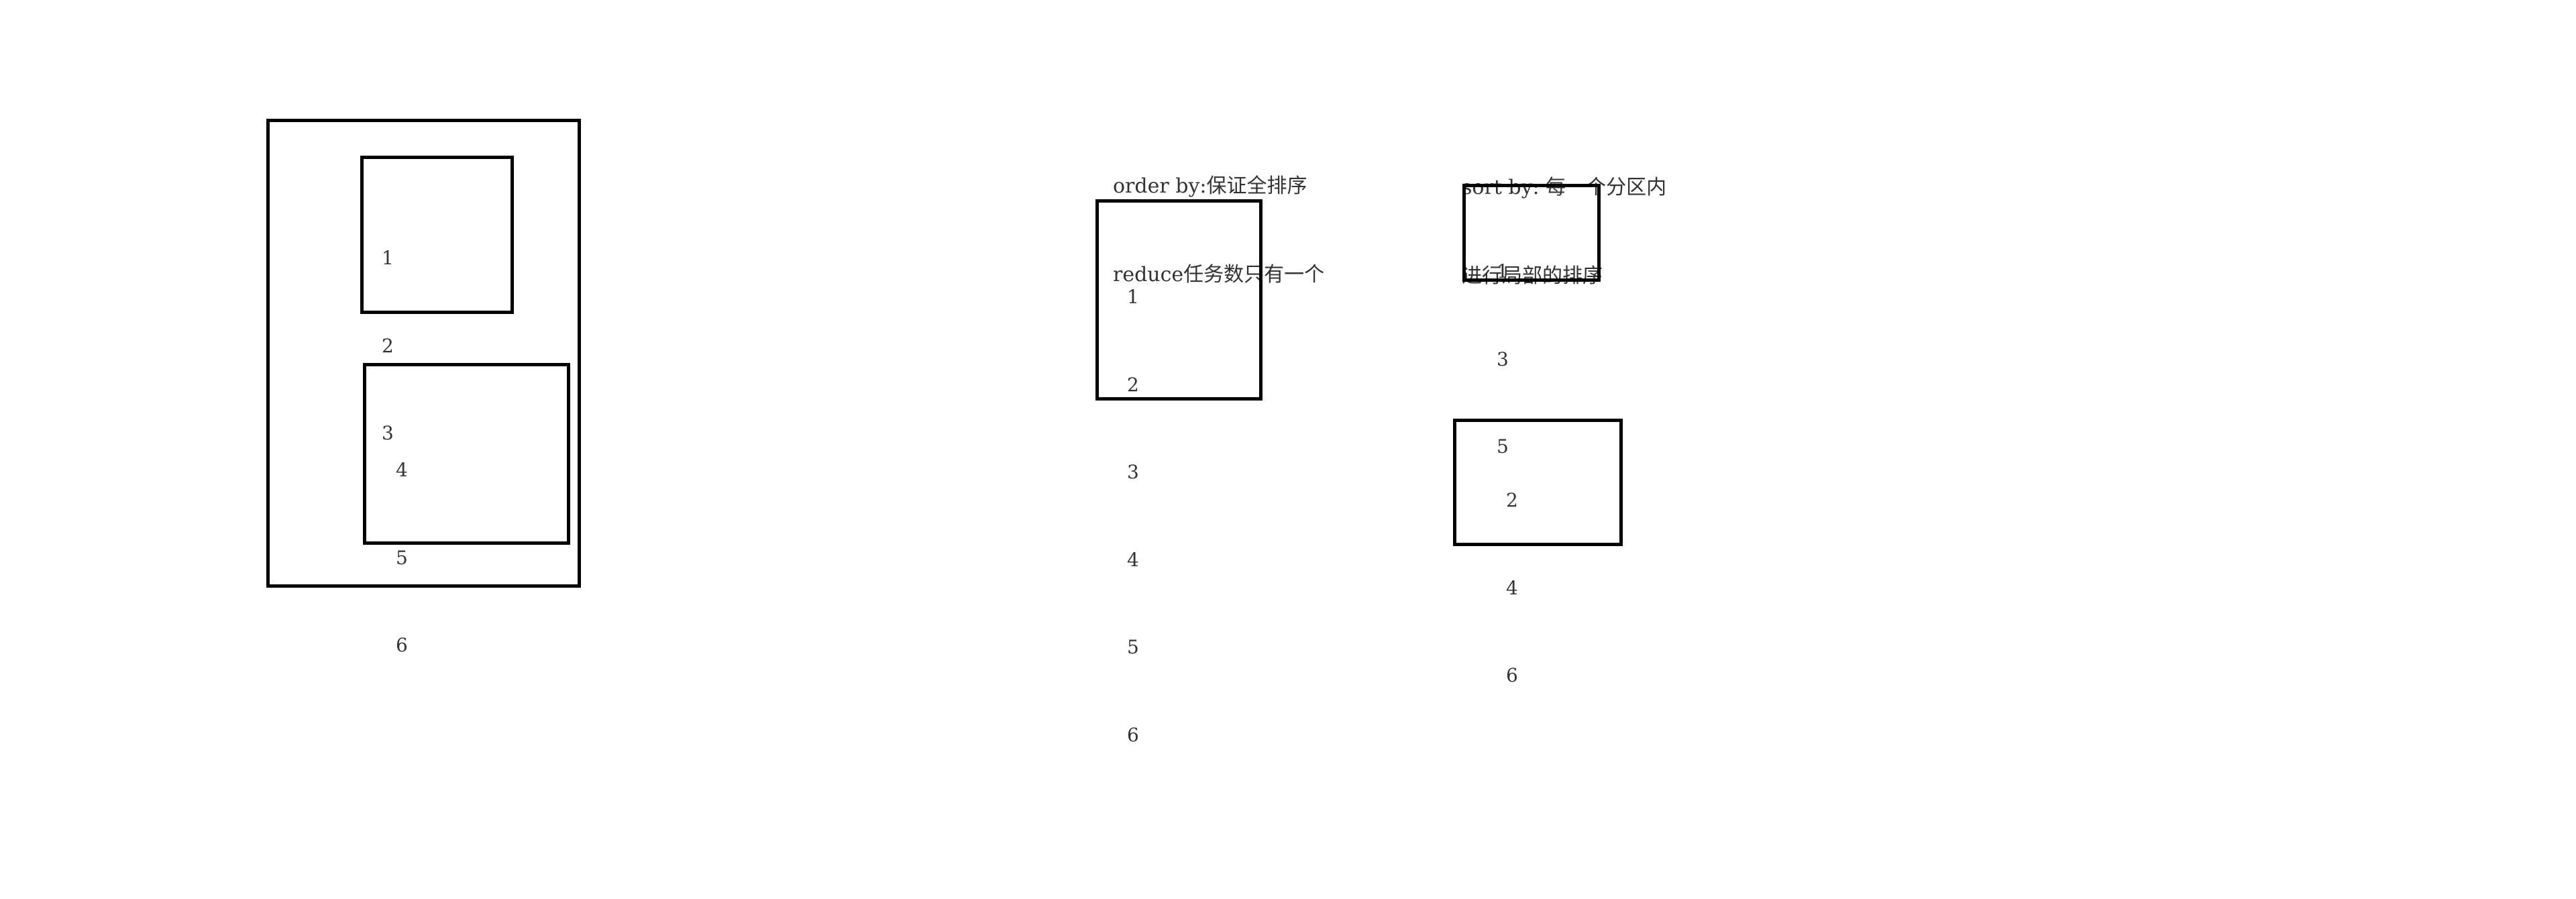  I want to click on order-by-note: order by:保证全排序 reduce任务数只有一个, so click(1218, 216).